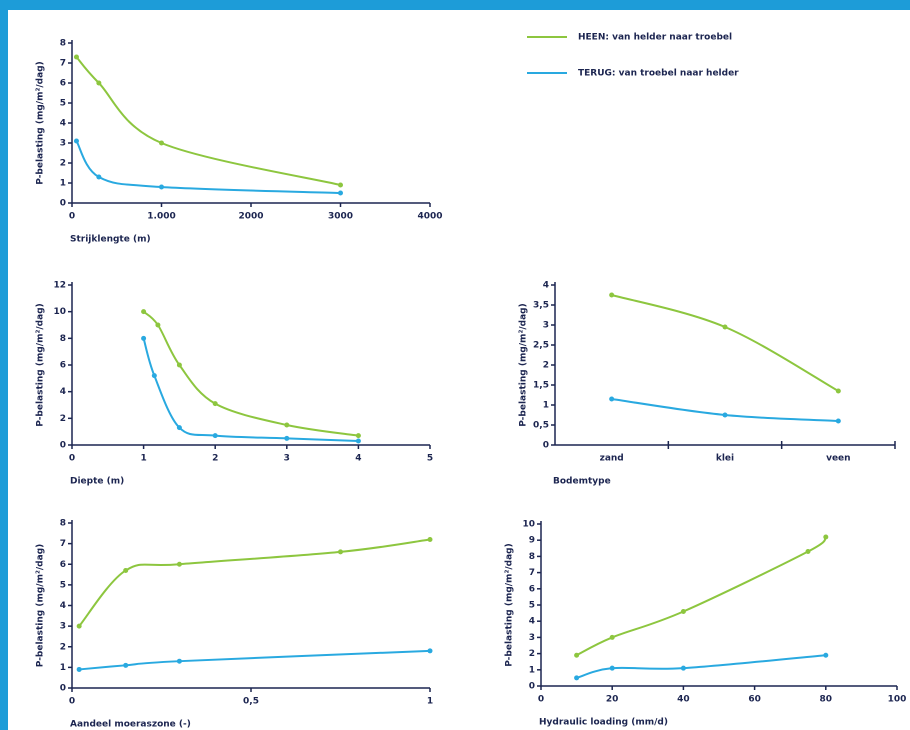  Describe the element at coordinates (528, 525) in the screenshot. I see `y-tick-label: 10` at that location.